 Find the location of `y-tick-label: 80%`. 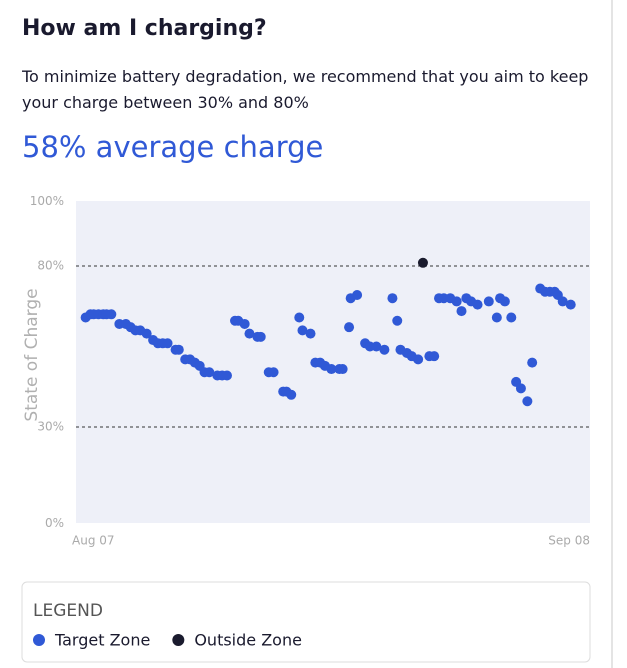

y-tick-label: 80% is located at coordinates (50, 266).